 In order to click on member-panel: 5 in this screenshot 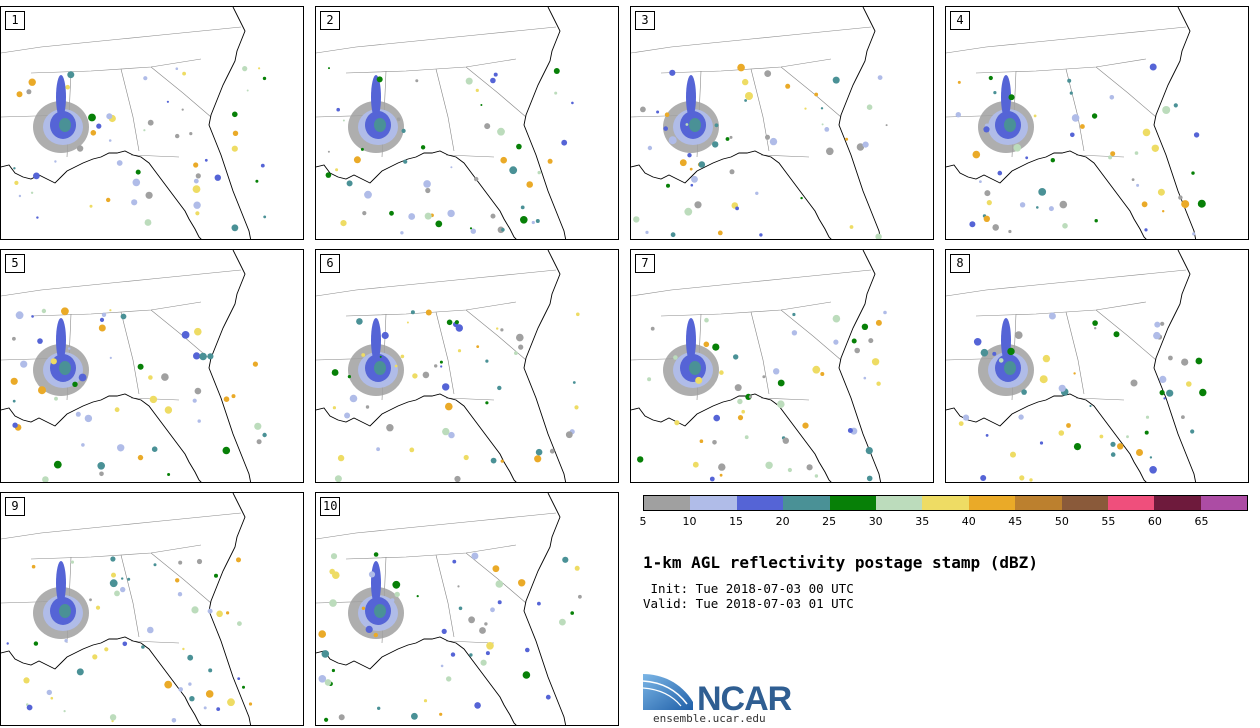, I will do `click(152, 366)`.